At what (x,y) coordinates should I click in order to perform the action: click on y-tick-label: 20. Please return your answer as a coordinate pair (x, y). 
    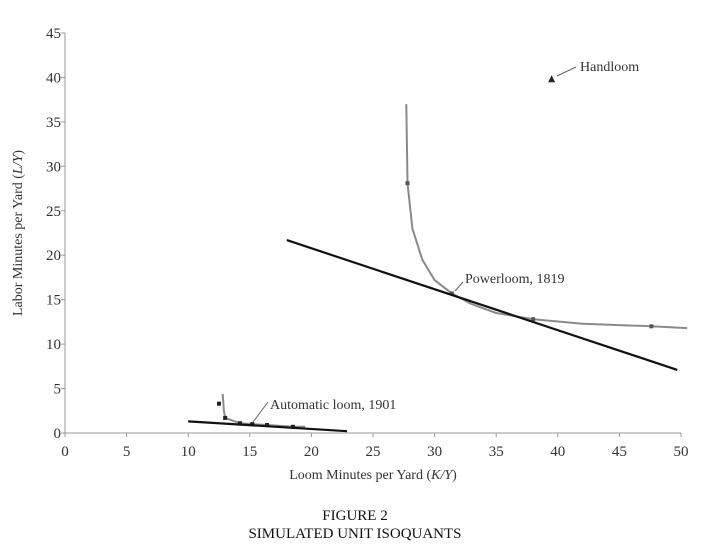
    Looking at the image, I should click on (53, 256).